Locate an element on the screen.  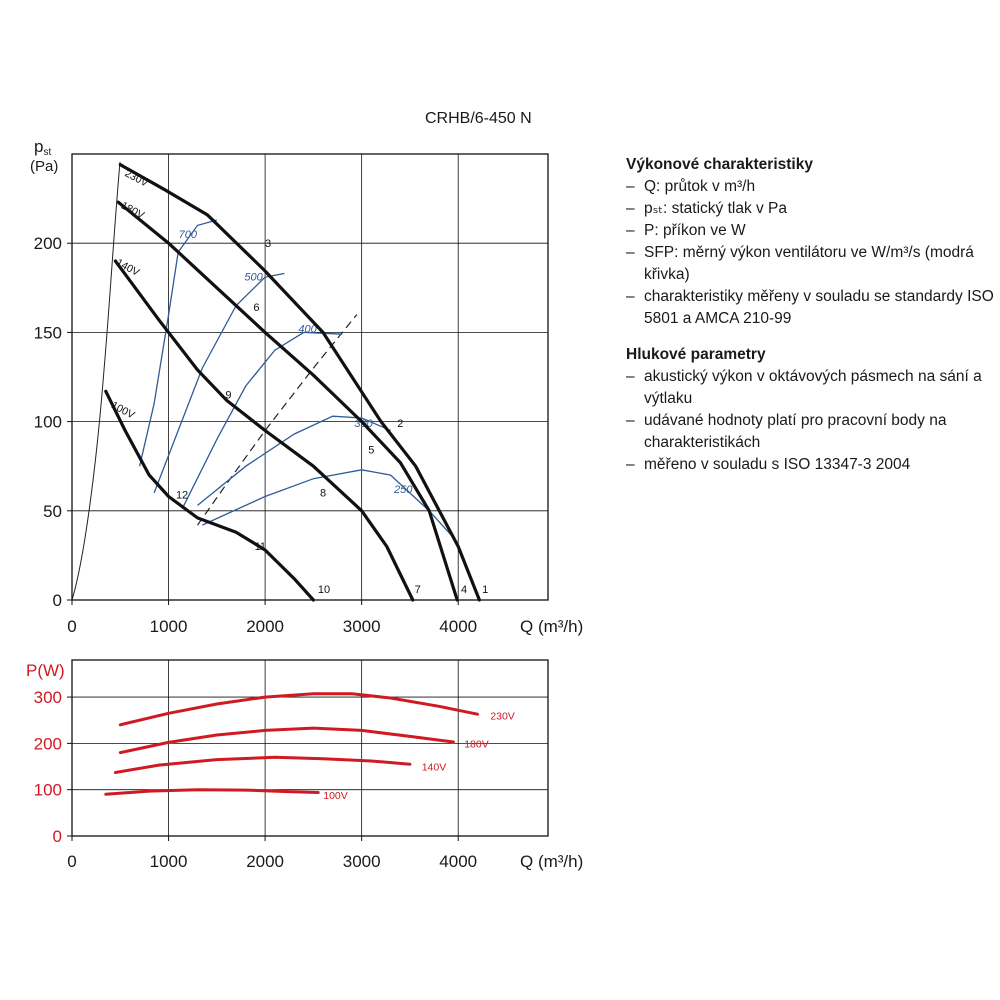
point-label: 5 is located at coordinates (371, 451).